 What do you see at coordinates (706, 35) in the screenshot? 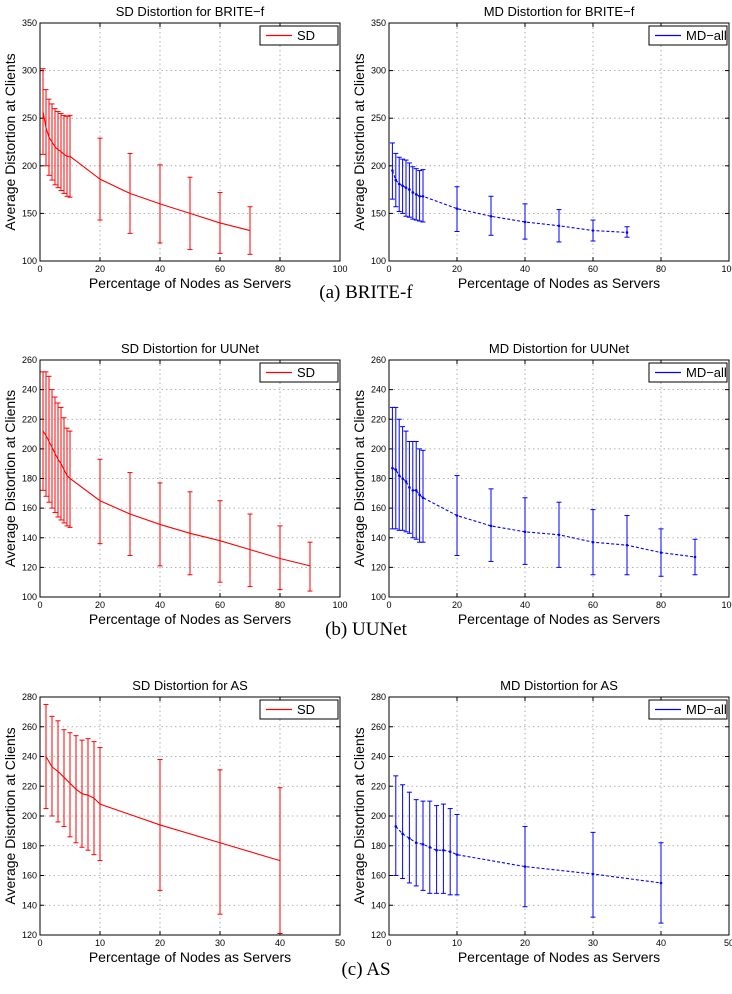
I see `legend-label: MD−all` at bounding box center [706, 35].